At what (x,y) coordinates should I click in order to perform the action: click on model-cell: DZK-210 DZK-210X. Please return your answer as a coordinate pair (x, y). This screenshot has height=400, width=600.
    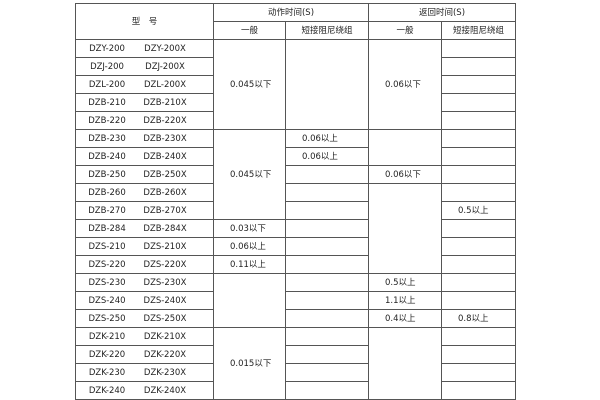
    Looking at the image, I should click on (144, 336).